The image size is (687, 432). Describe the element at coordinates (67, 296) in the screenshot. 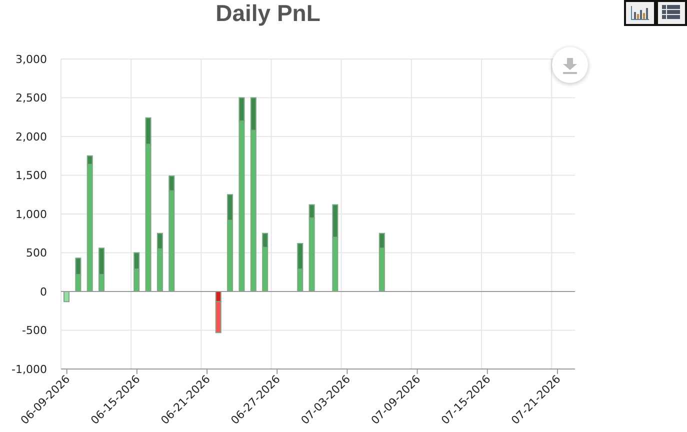

I see `bar` at that location.